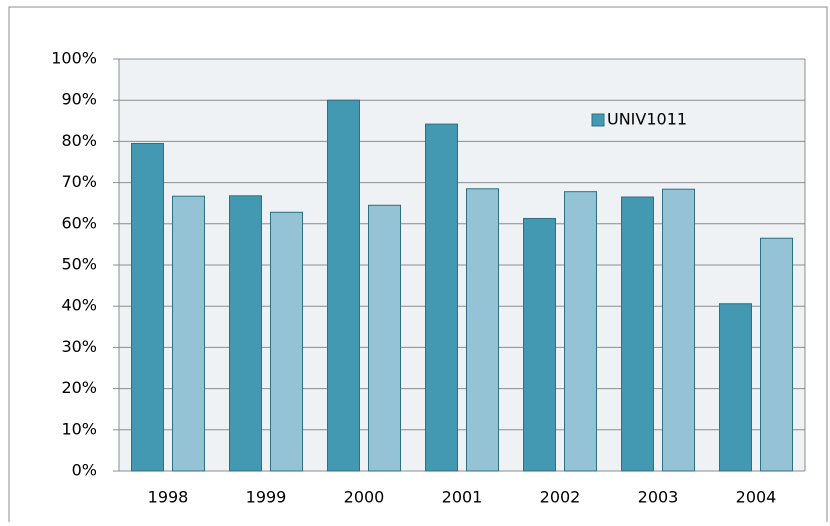 The image size is (830, 526). Describe the element at coordinates (168, 497) in the screenshot. I see `x-tick-label: 1998` at that location.